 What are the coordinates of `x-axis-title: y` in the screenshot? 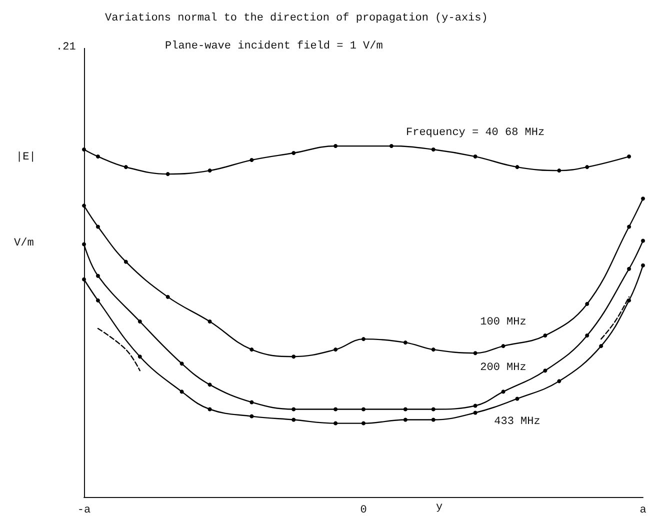 It's located at (439, 508).